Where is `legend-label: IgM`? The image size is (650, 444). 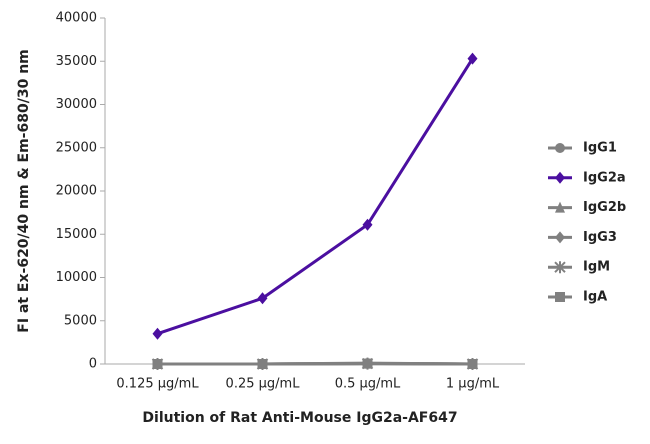
legend-label: IgM is located at coordinates (596, 267).